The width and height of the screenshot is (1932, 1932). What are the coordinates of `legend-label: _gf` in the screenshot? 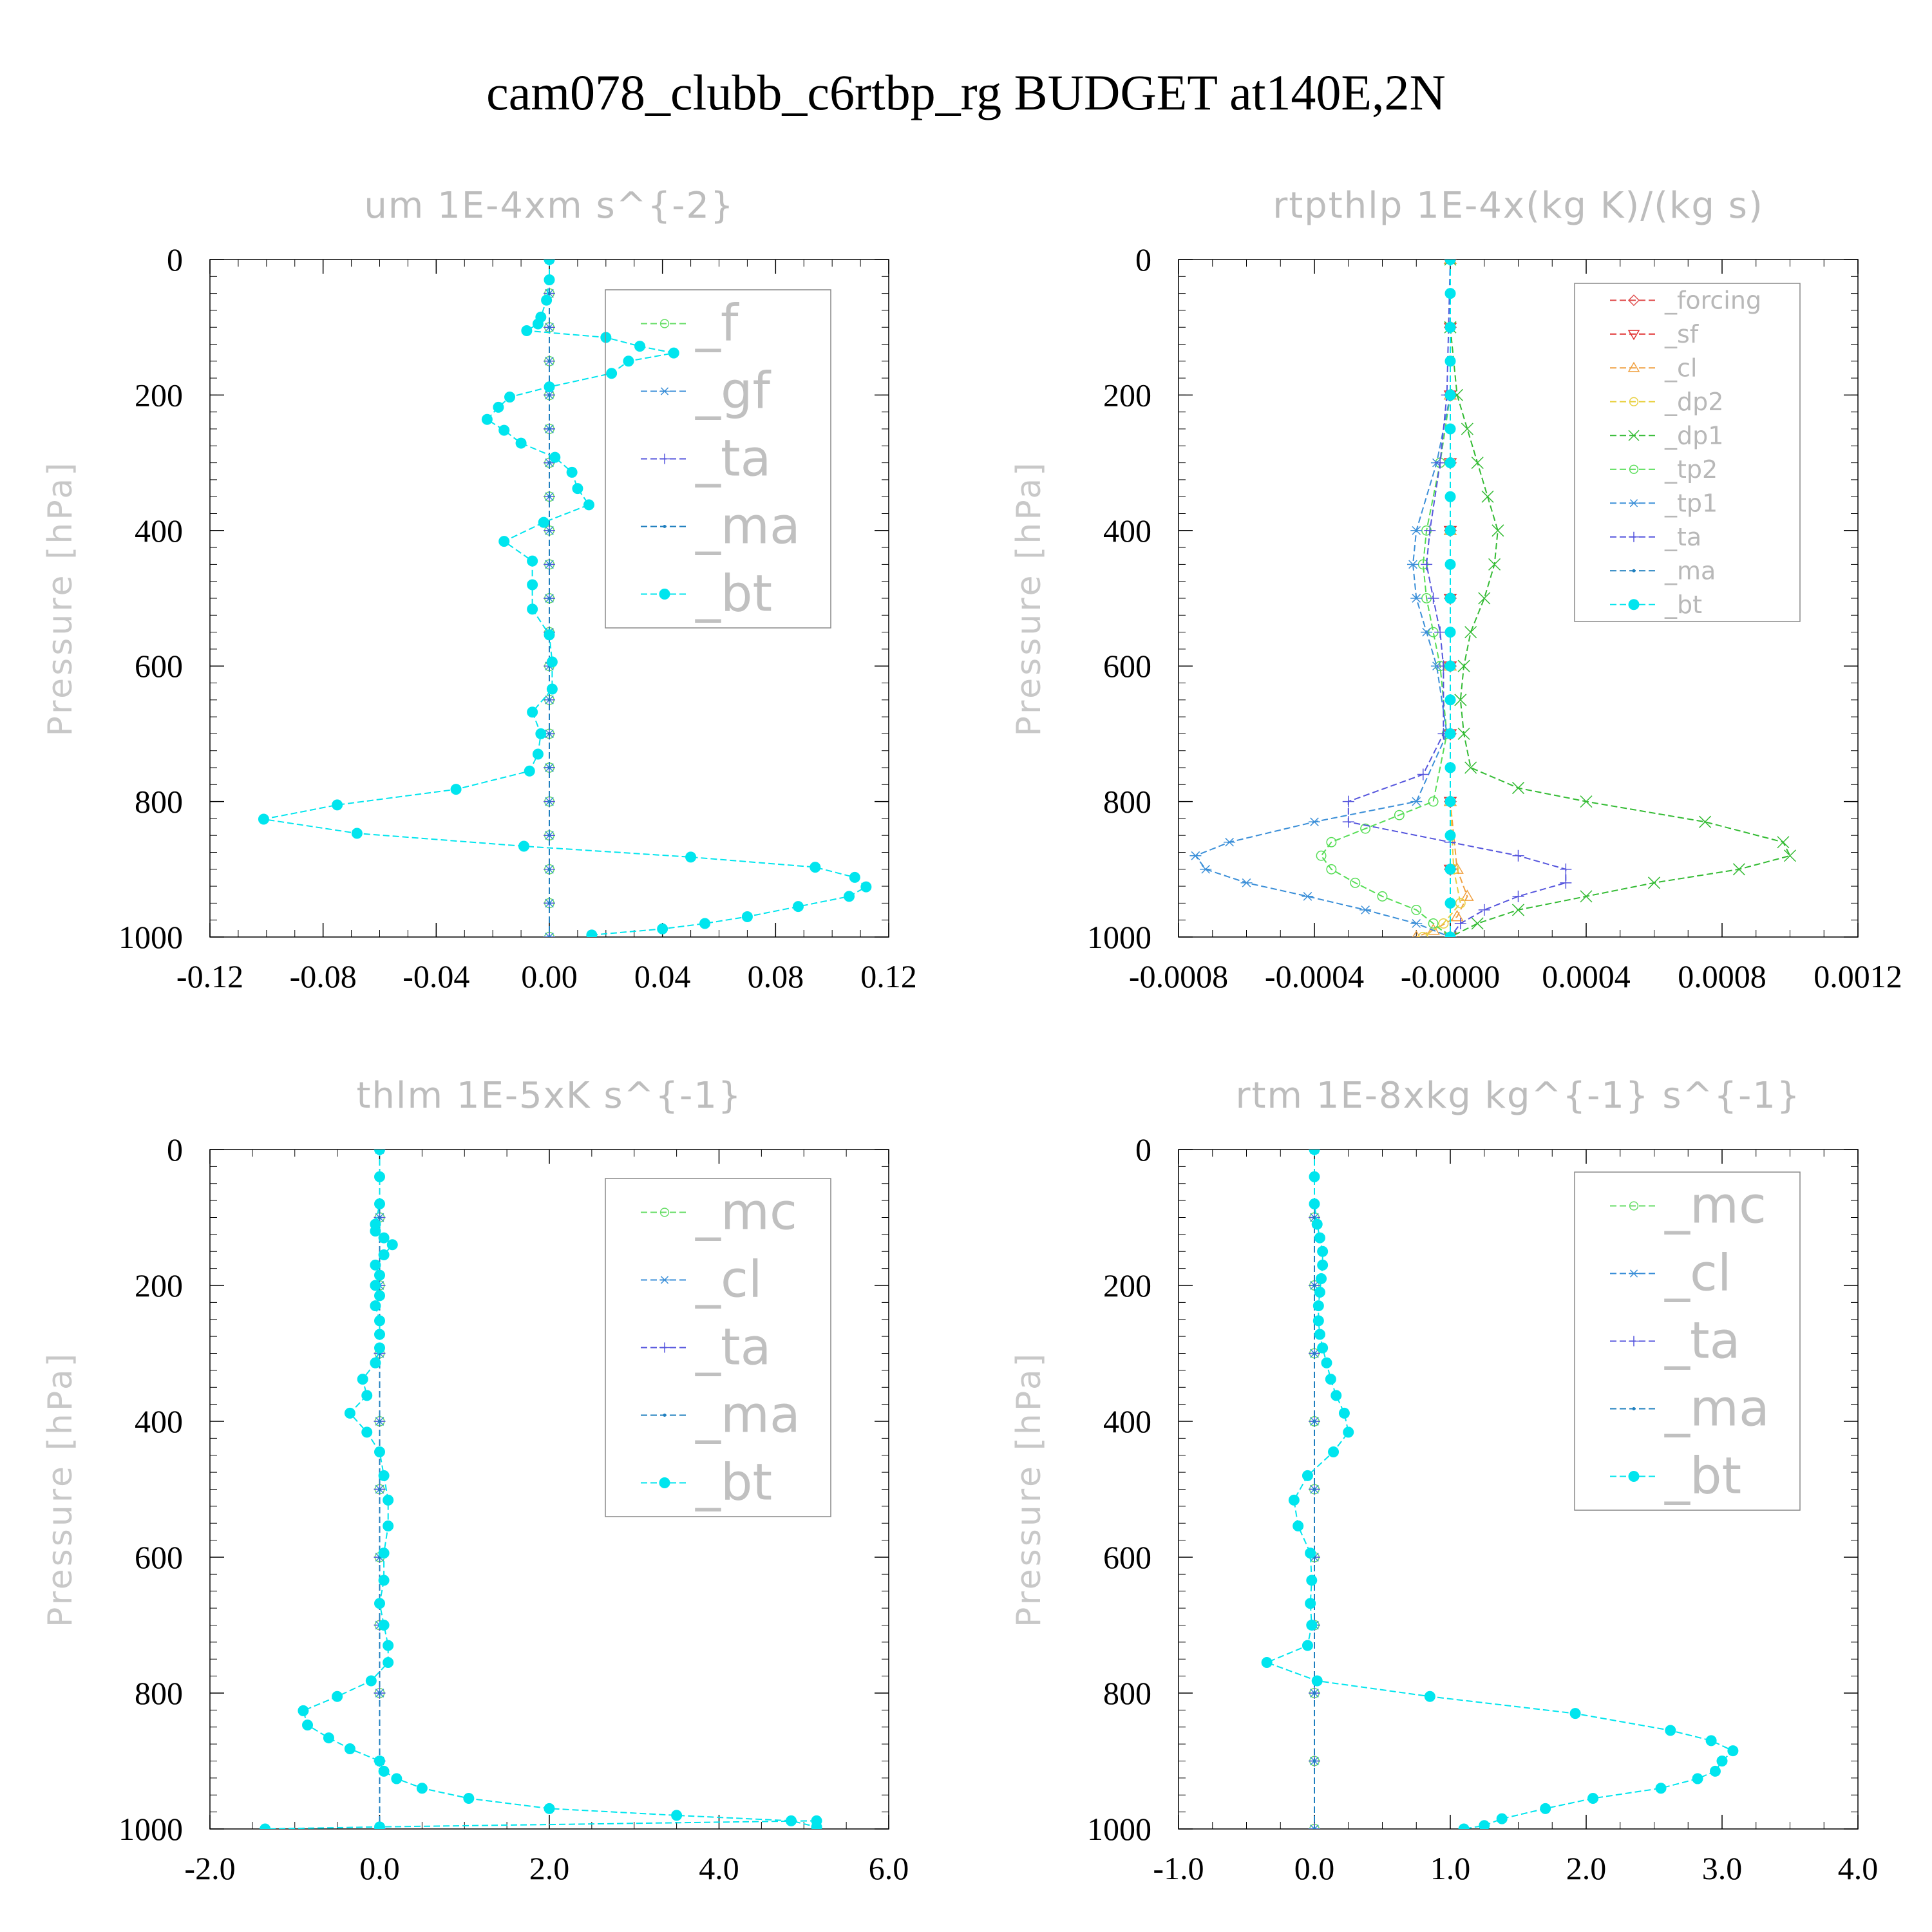 It's located at (733, 392).